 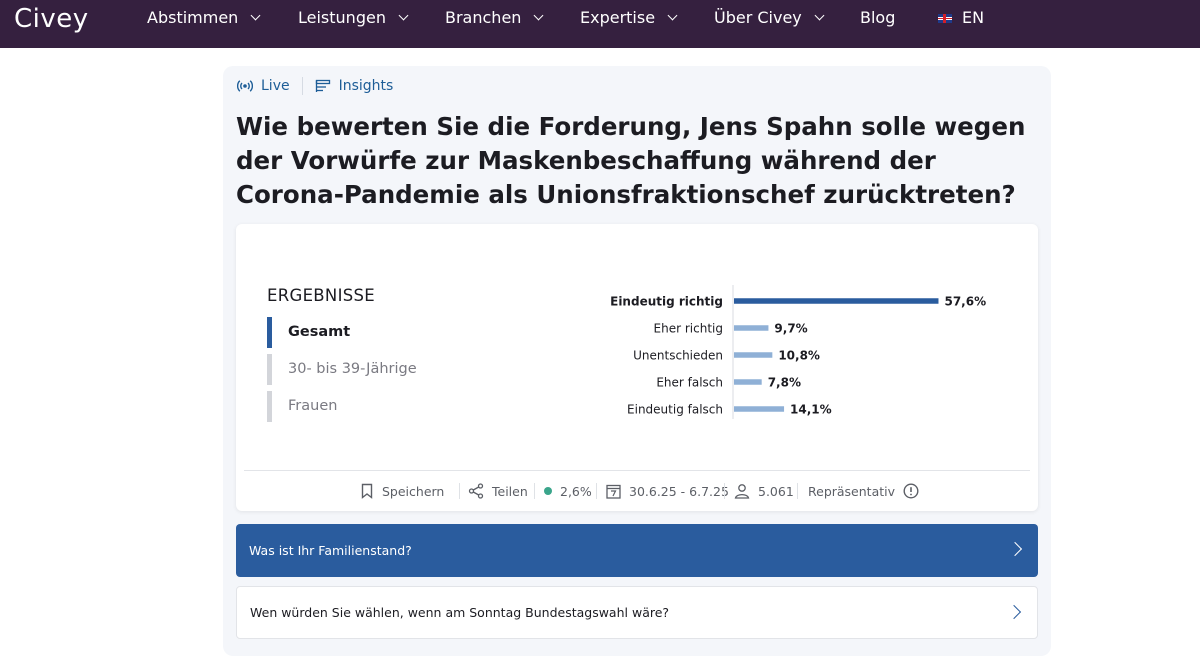 I want to click on share-button: Teilen, so click(x=498, y=491).